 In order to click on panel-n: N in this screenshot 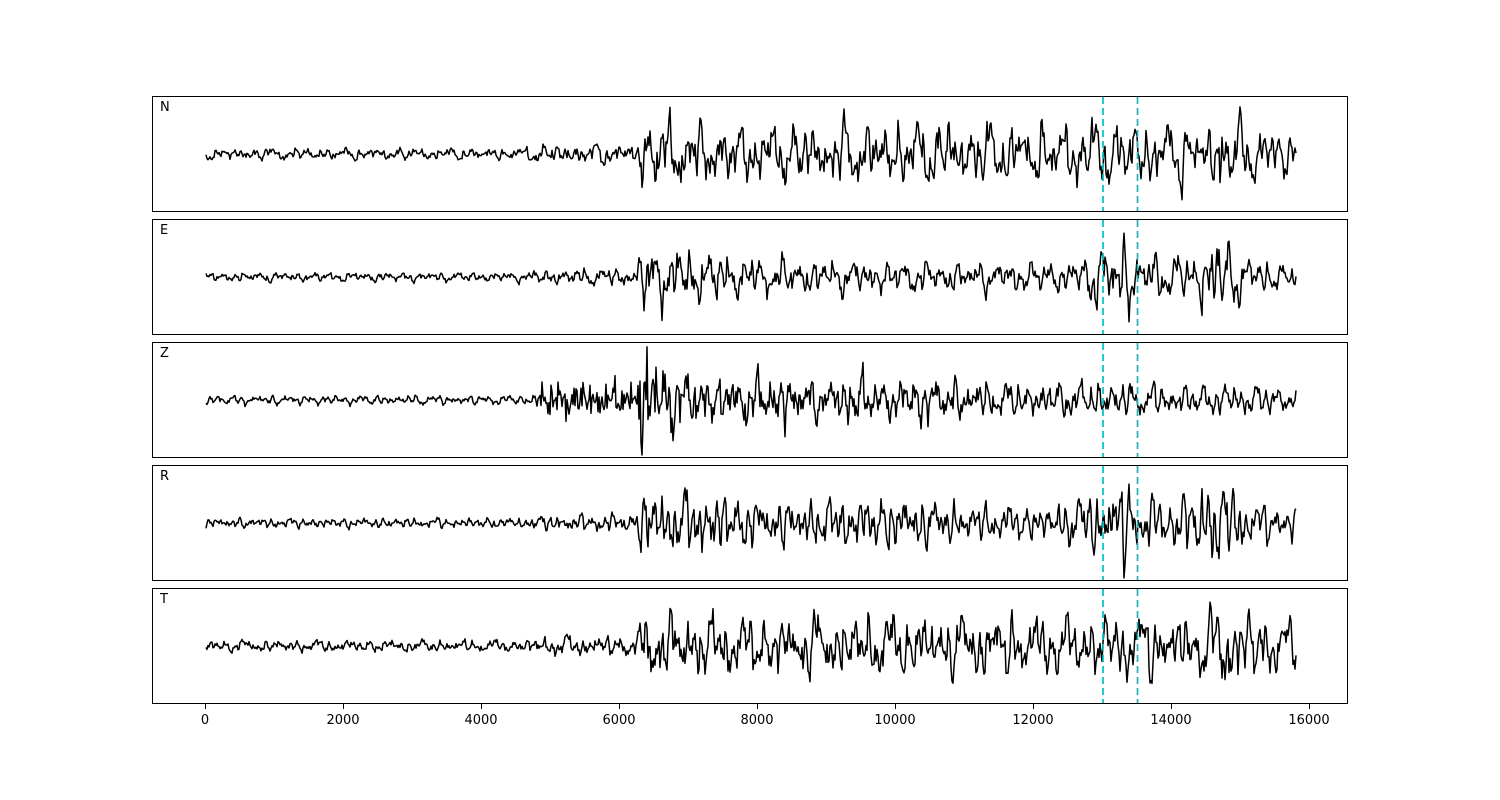, I will do `click(750, 154)`.